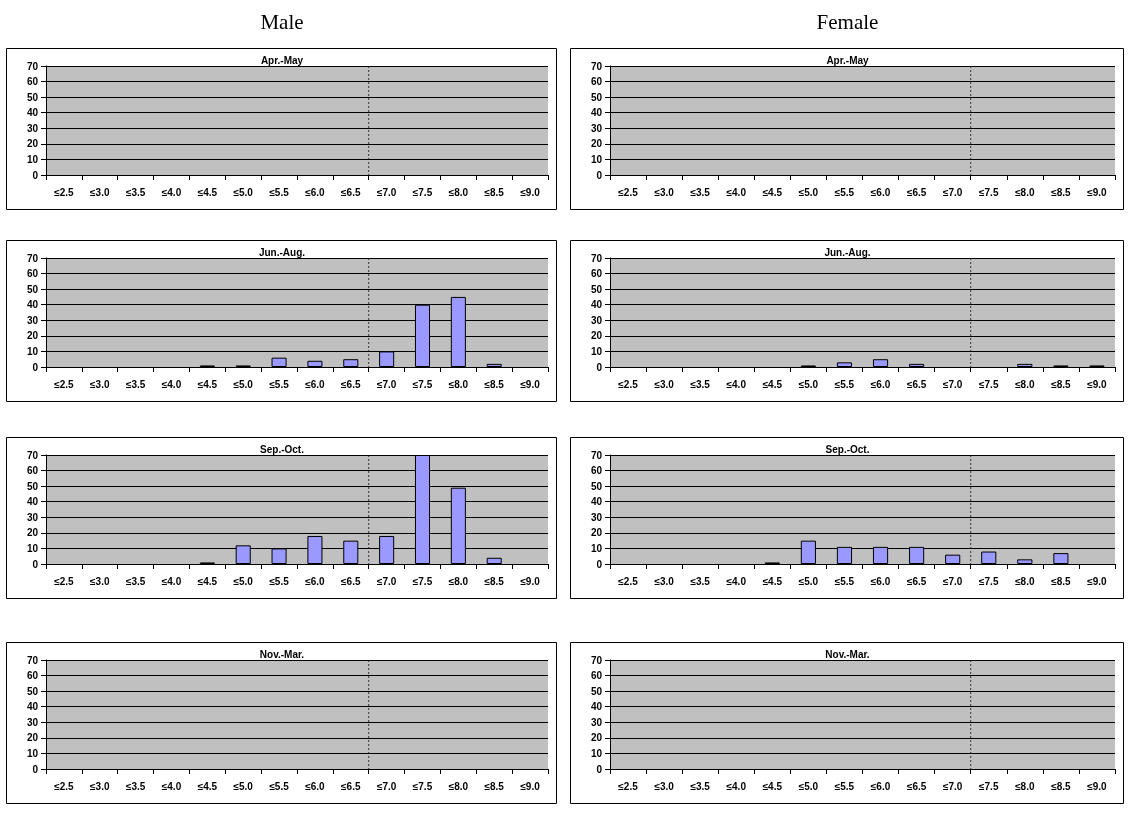  Describe the element at coordinates (282, 654) in the screenshot. I see `chart-title: Nov.-Mar.` at that location.